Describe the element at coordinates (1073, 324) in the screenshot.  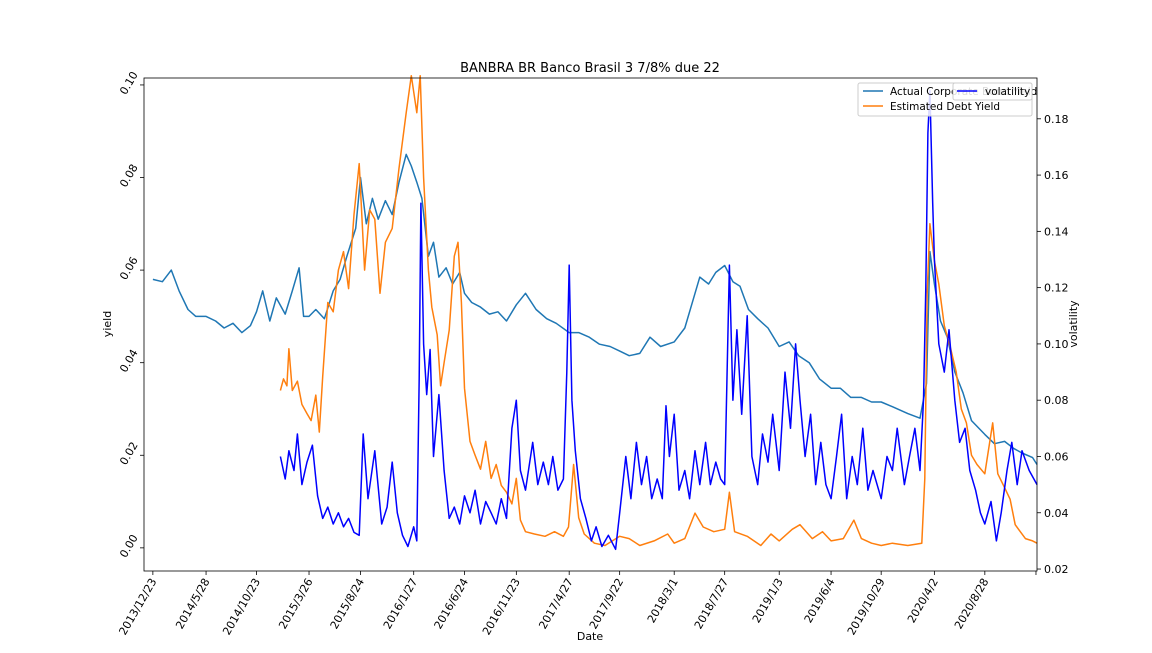
I see `y2-axis-label: volatility` at that location.